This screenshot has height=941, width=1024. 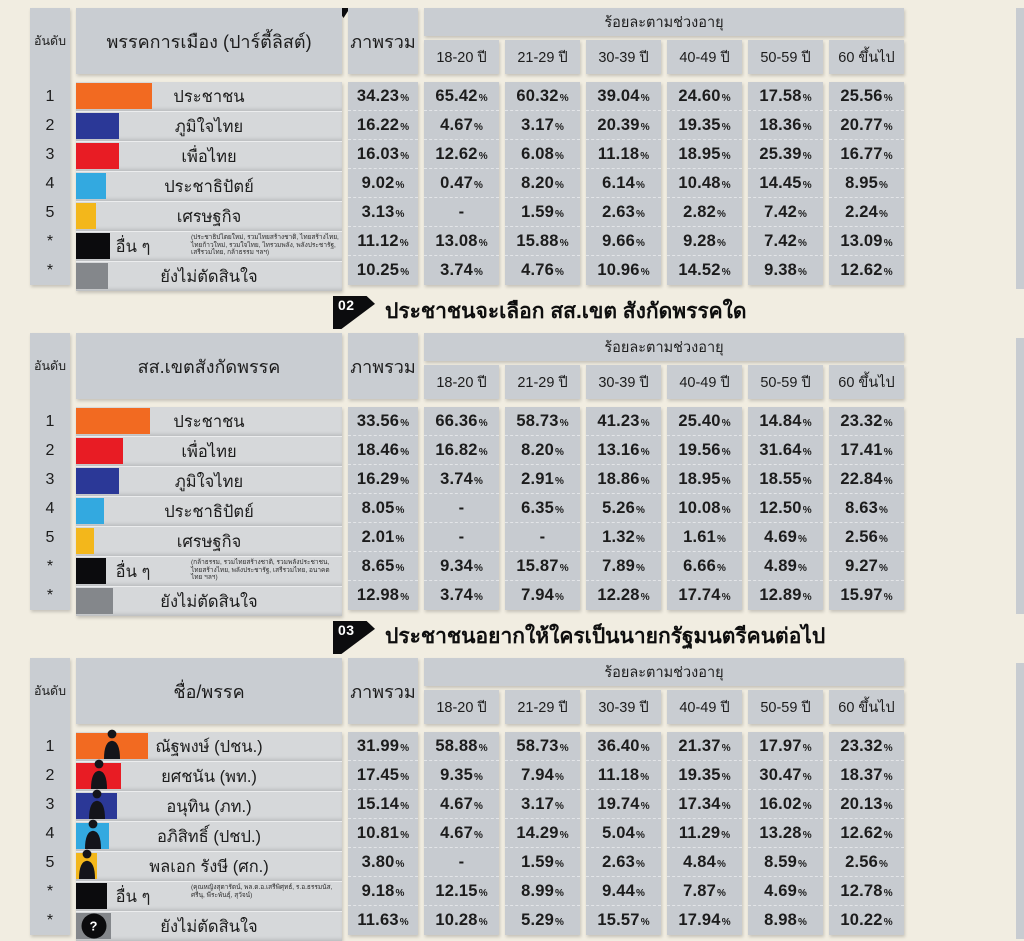 I want to click on value-number: 12.62, so click(x=861, y=833).